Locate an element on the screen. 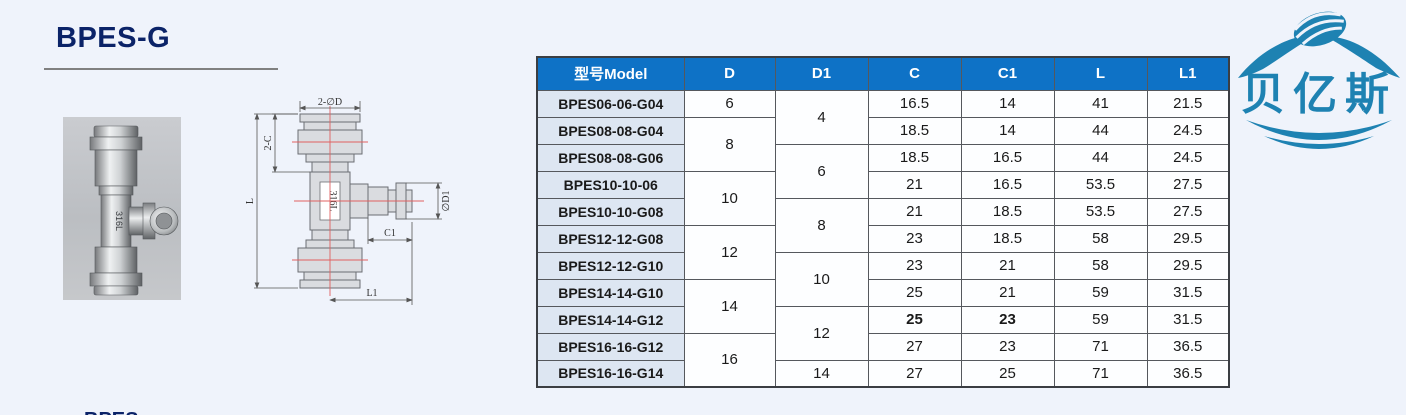 The image size is (1406, 415). model-cell: BPES08-08-G06 is located at coordinates (610, 157).